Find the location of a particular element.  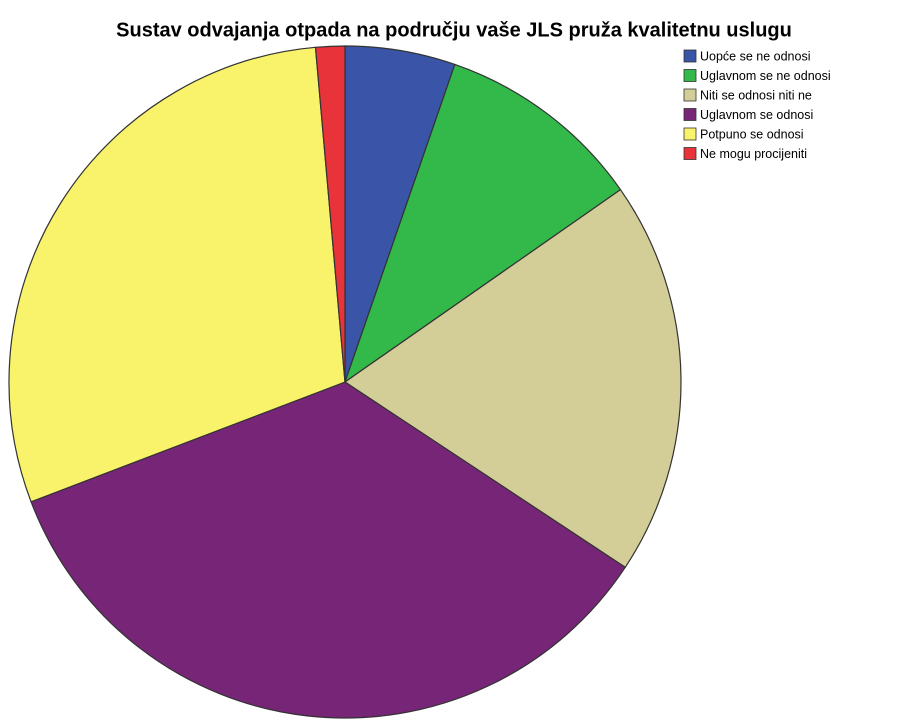

legend-label: Uglavnom se ne odnosi is located at coordinates (765, 76).